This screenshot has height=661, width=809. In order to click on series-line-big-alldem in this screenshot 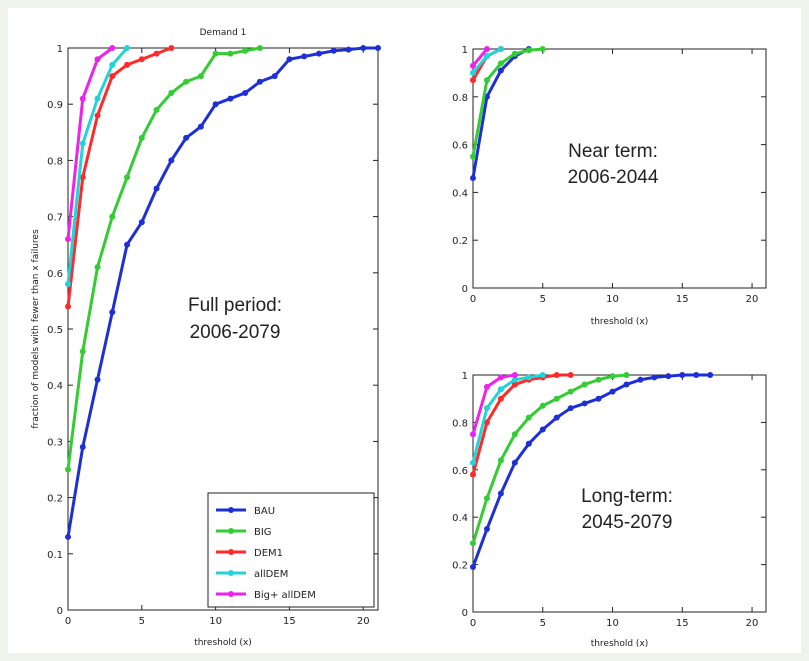, I will do `click(480, 57)`.